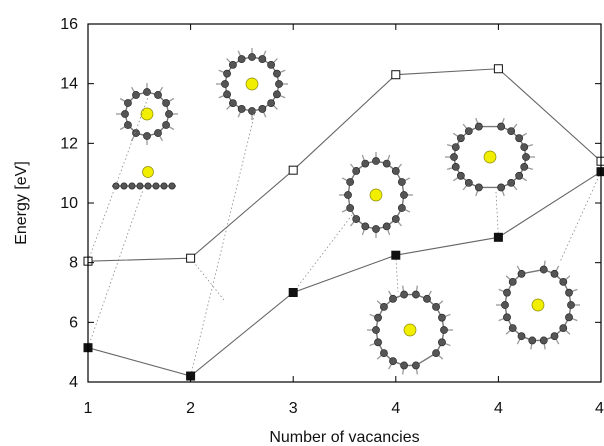 The image size is (604, 446). Describe the element at coordinates (69, 143) in the screenshot. I see `y-tick-label: 12` at that location.